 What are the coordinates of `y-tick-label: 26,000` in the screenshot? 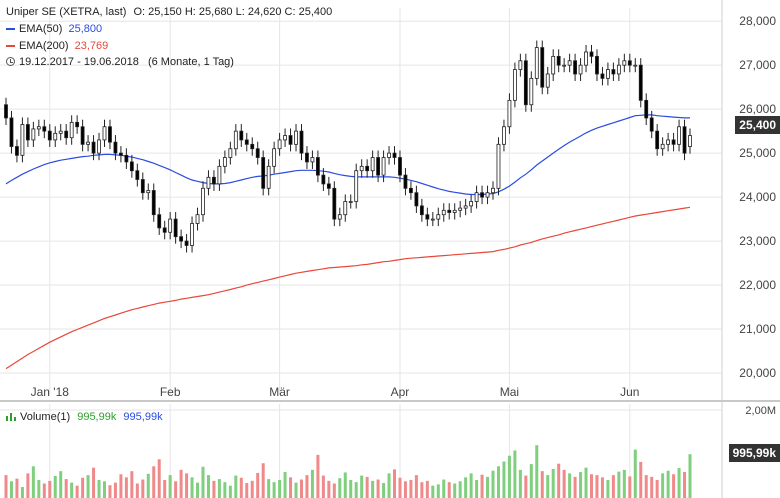 It's located at (757, 109).